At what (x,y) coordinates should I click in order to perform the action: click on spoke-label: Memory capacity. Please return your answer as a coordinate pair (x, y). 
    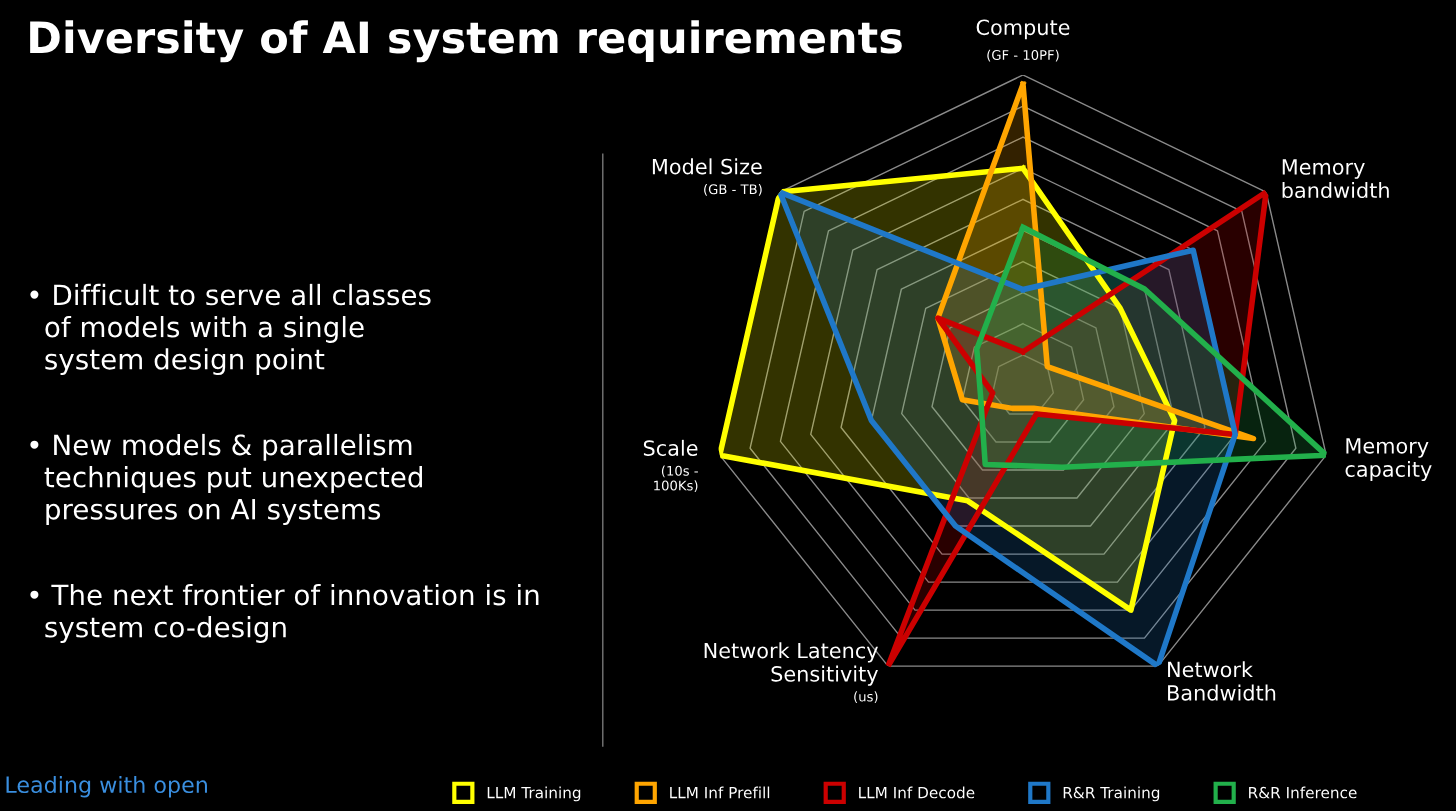
    Looking at the image, I should click on (1388, 460).